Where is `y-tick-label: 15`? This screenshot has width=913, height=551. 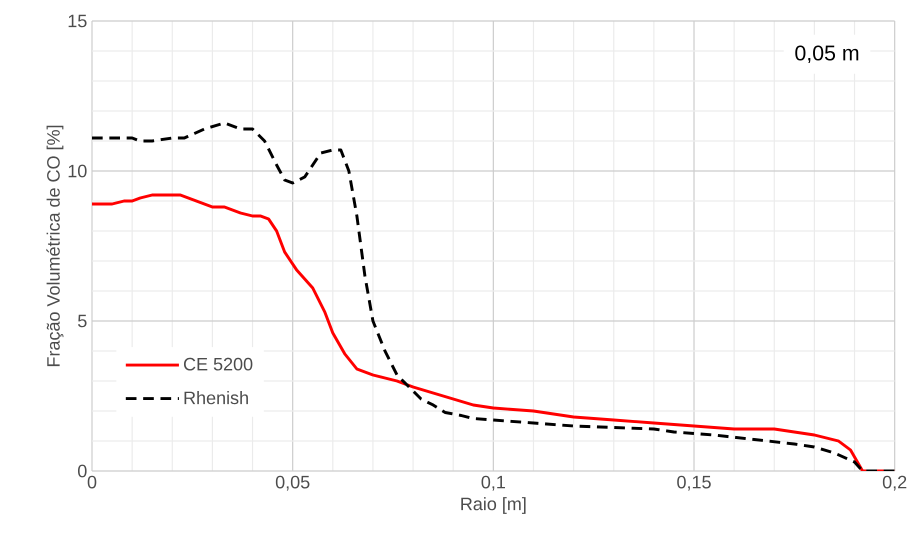
y-tick-label: 15 is located at coordinates (77, 21).